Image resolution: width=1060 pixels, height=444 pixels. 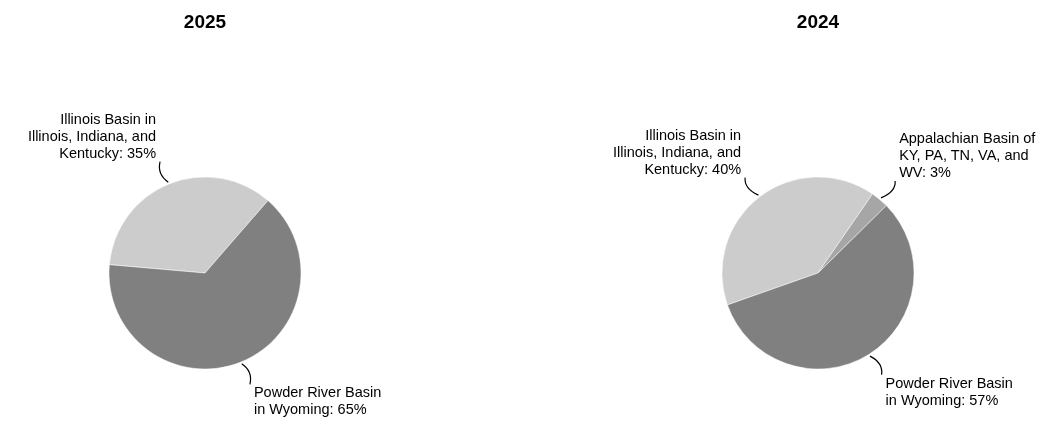 I want to click on slice-label: Powder River Basin in Wyoming: 65%, so click(x=317, y=401).